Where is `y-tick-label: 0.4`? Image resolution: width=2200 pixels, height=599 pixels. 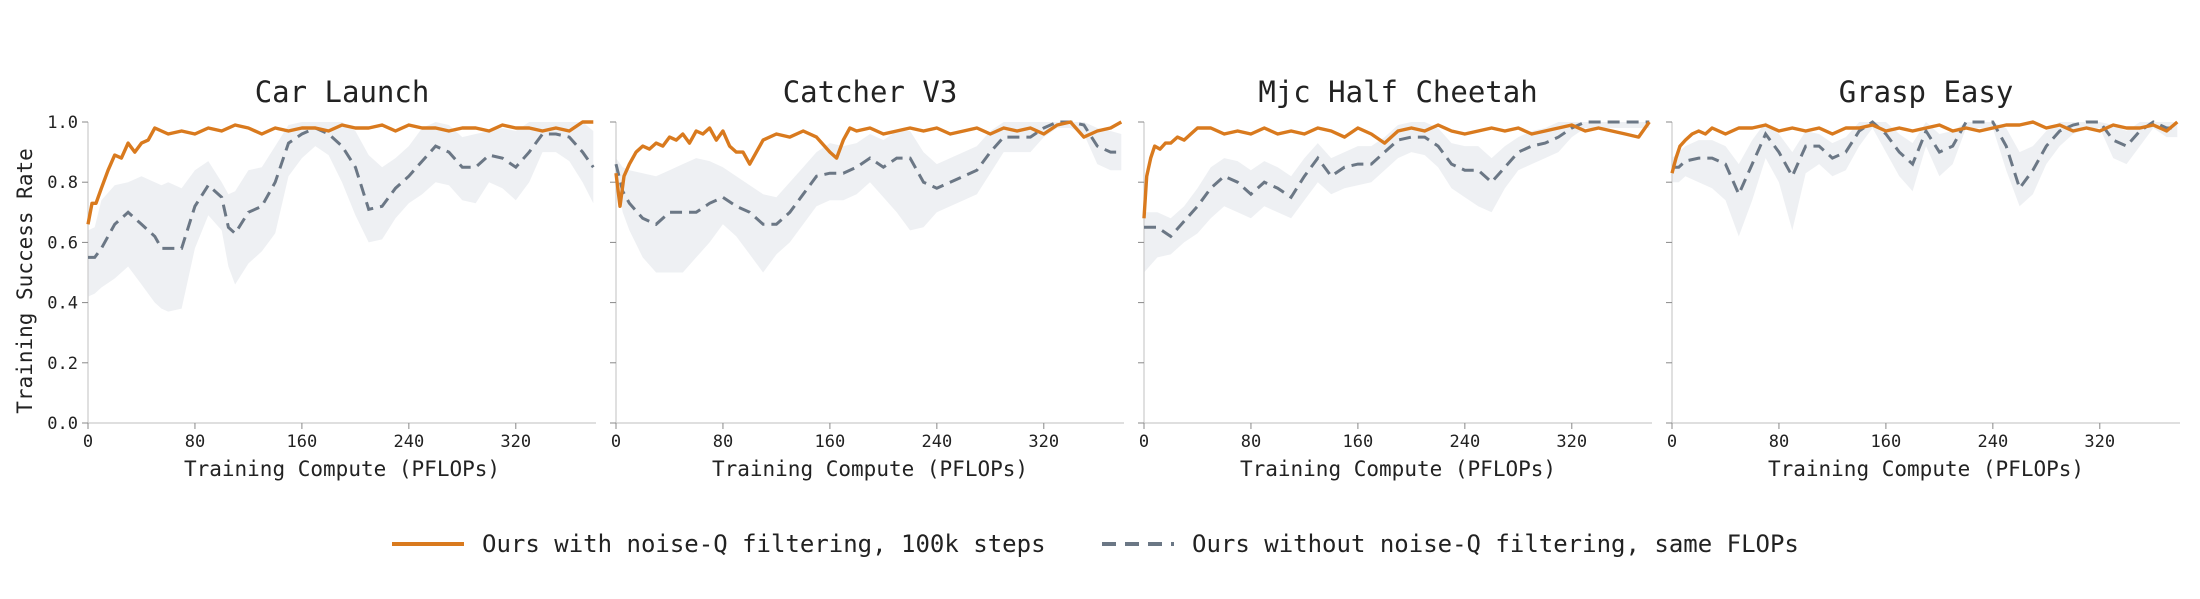
y-tick-label: 0.4 is located at coordinates (62, 304).